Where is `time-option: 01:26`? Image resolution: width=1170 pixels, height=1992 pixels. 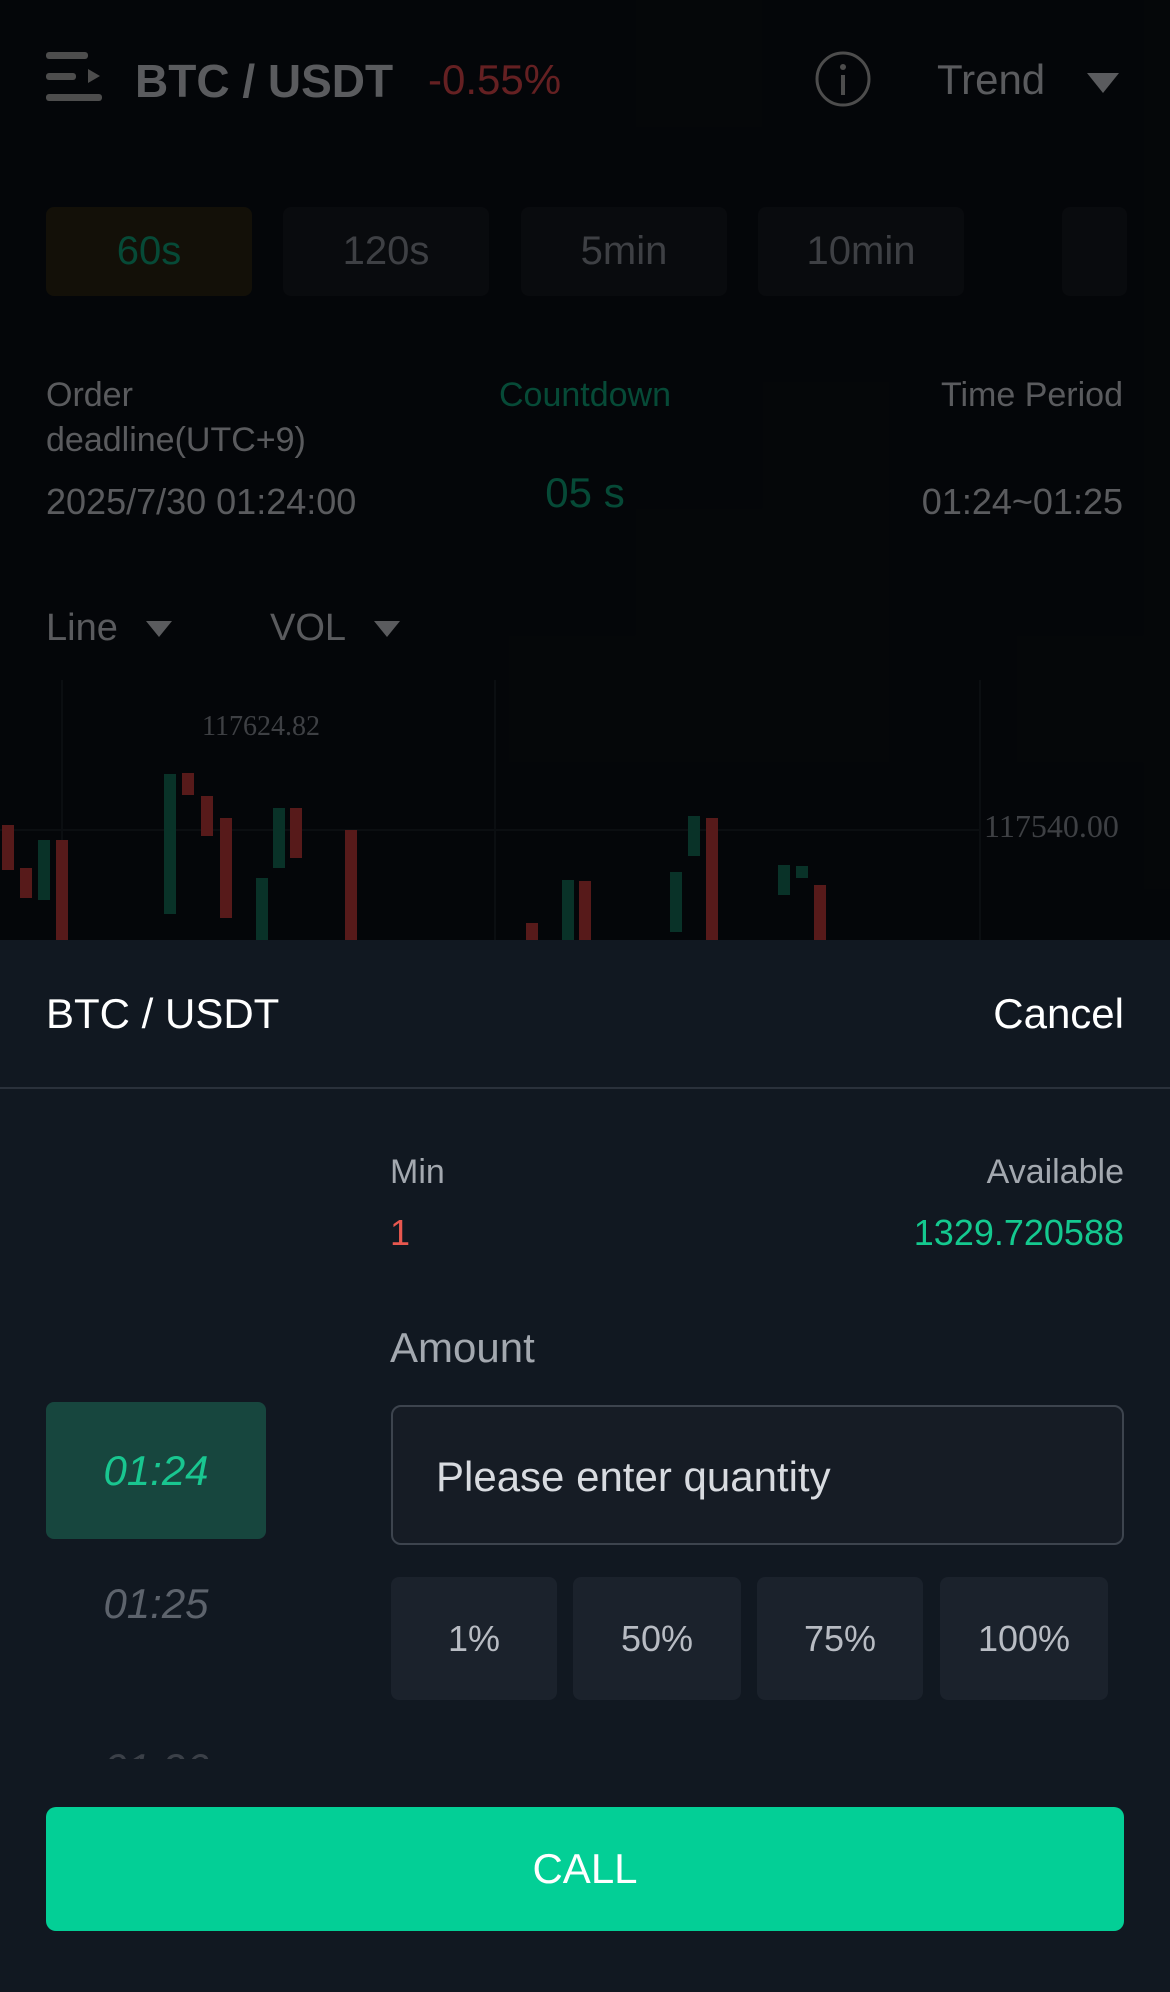 time-option: 01:26 is located at coordinates (156, 1752).